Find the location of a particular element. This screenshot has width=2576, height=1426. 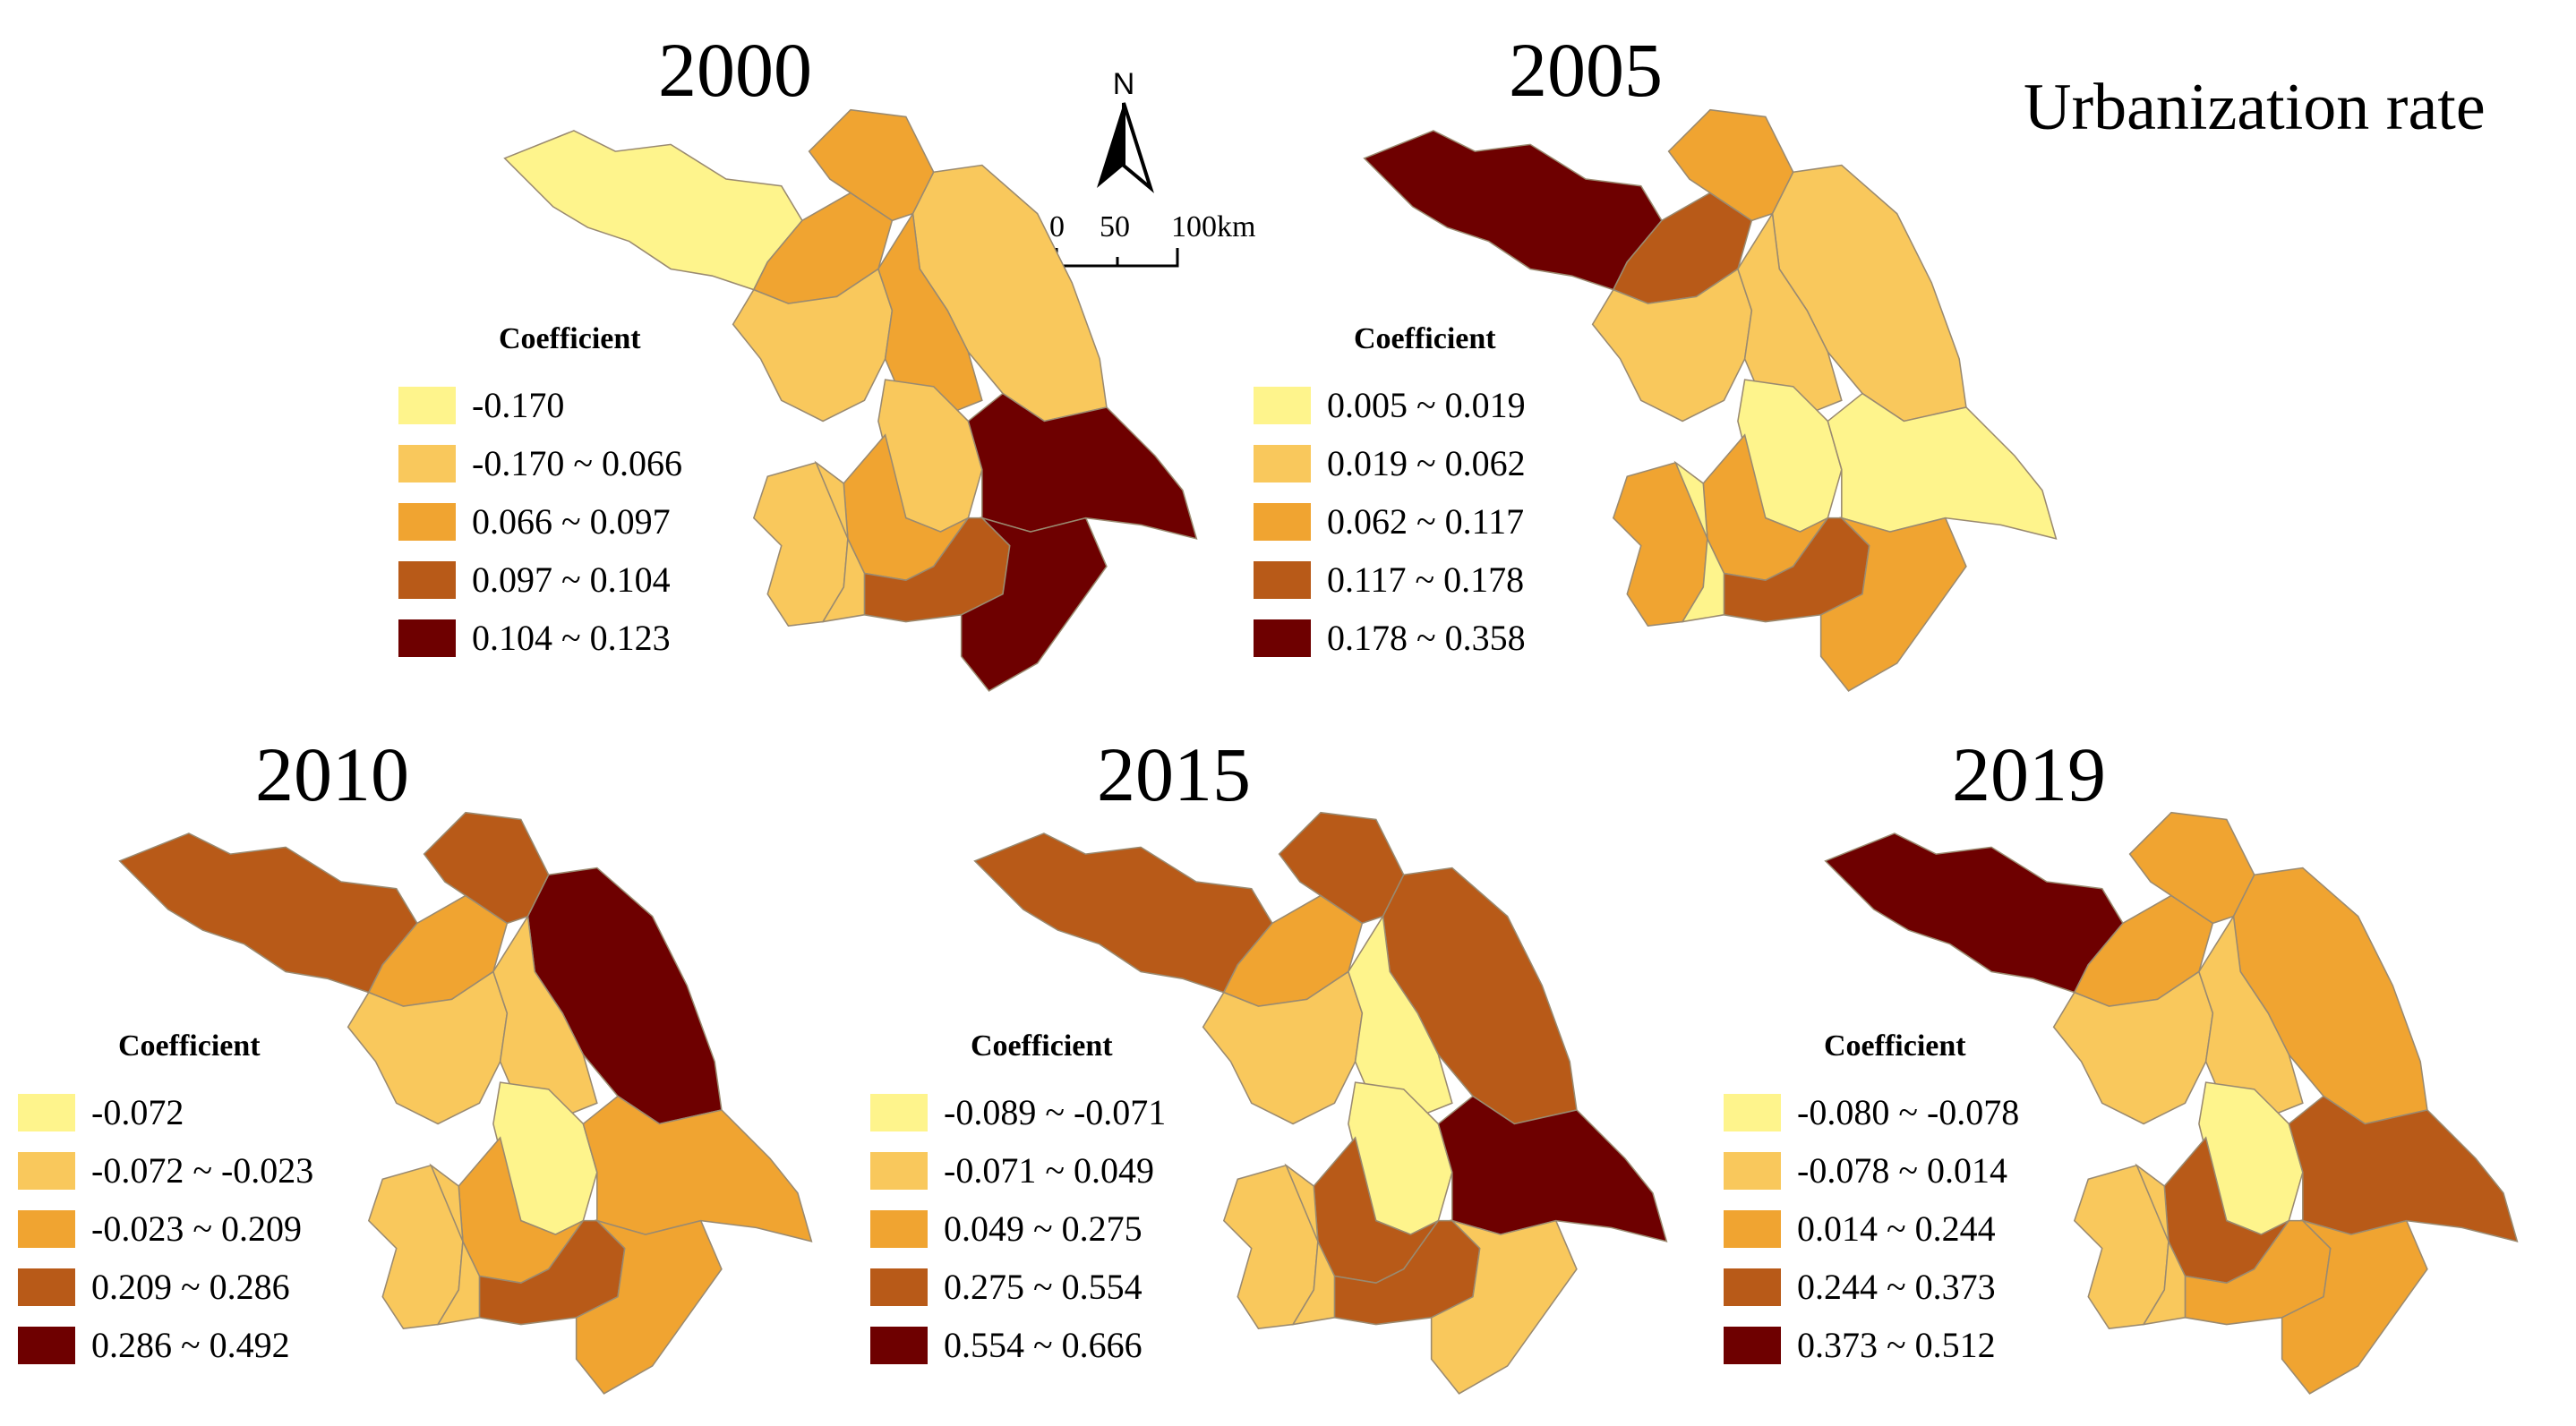

figure-title: Urbanization rate is located at coordinates (2255, 107).